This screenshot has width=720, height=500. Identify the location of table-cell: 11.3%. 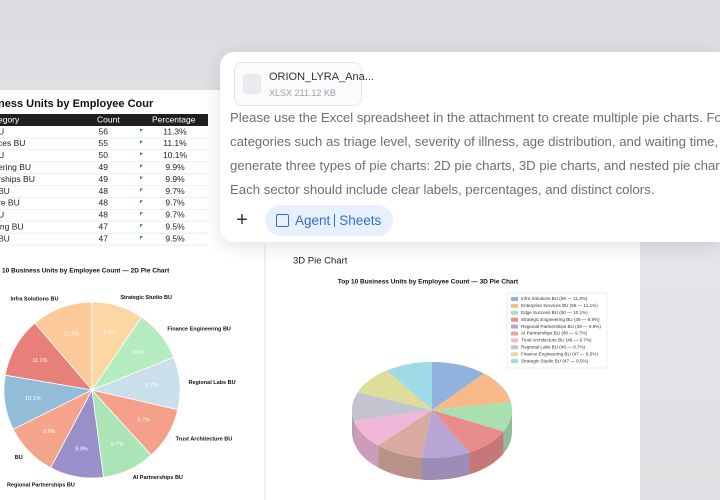
(175, 131).